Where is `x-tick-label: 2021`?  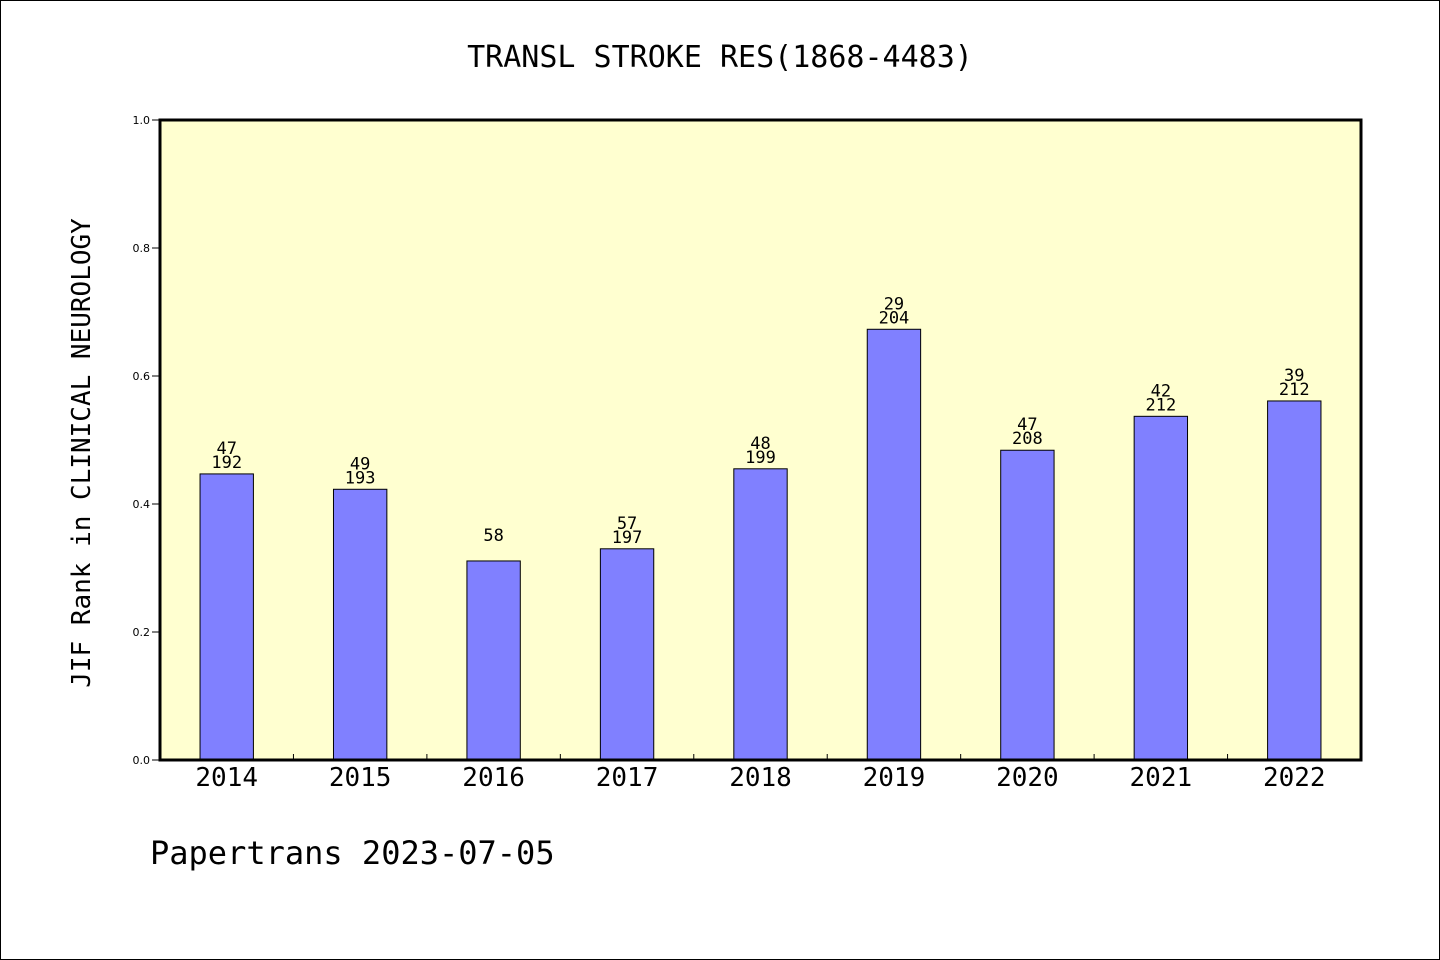
x-tick-label: 2021 is located at coordinates (1161, 778).